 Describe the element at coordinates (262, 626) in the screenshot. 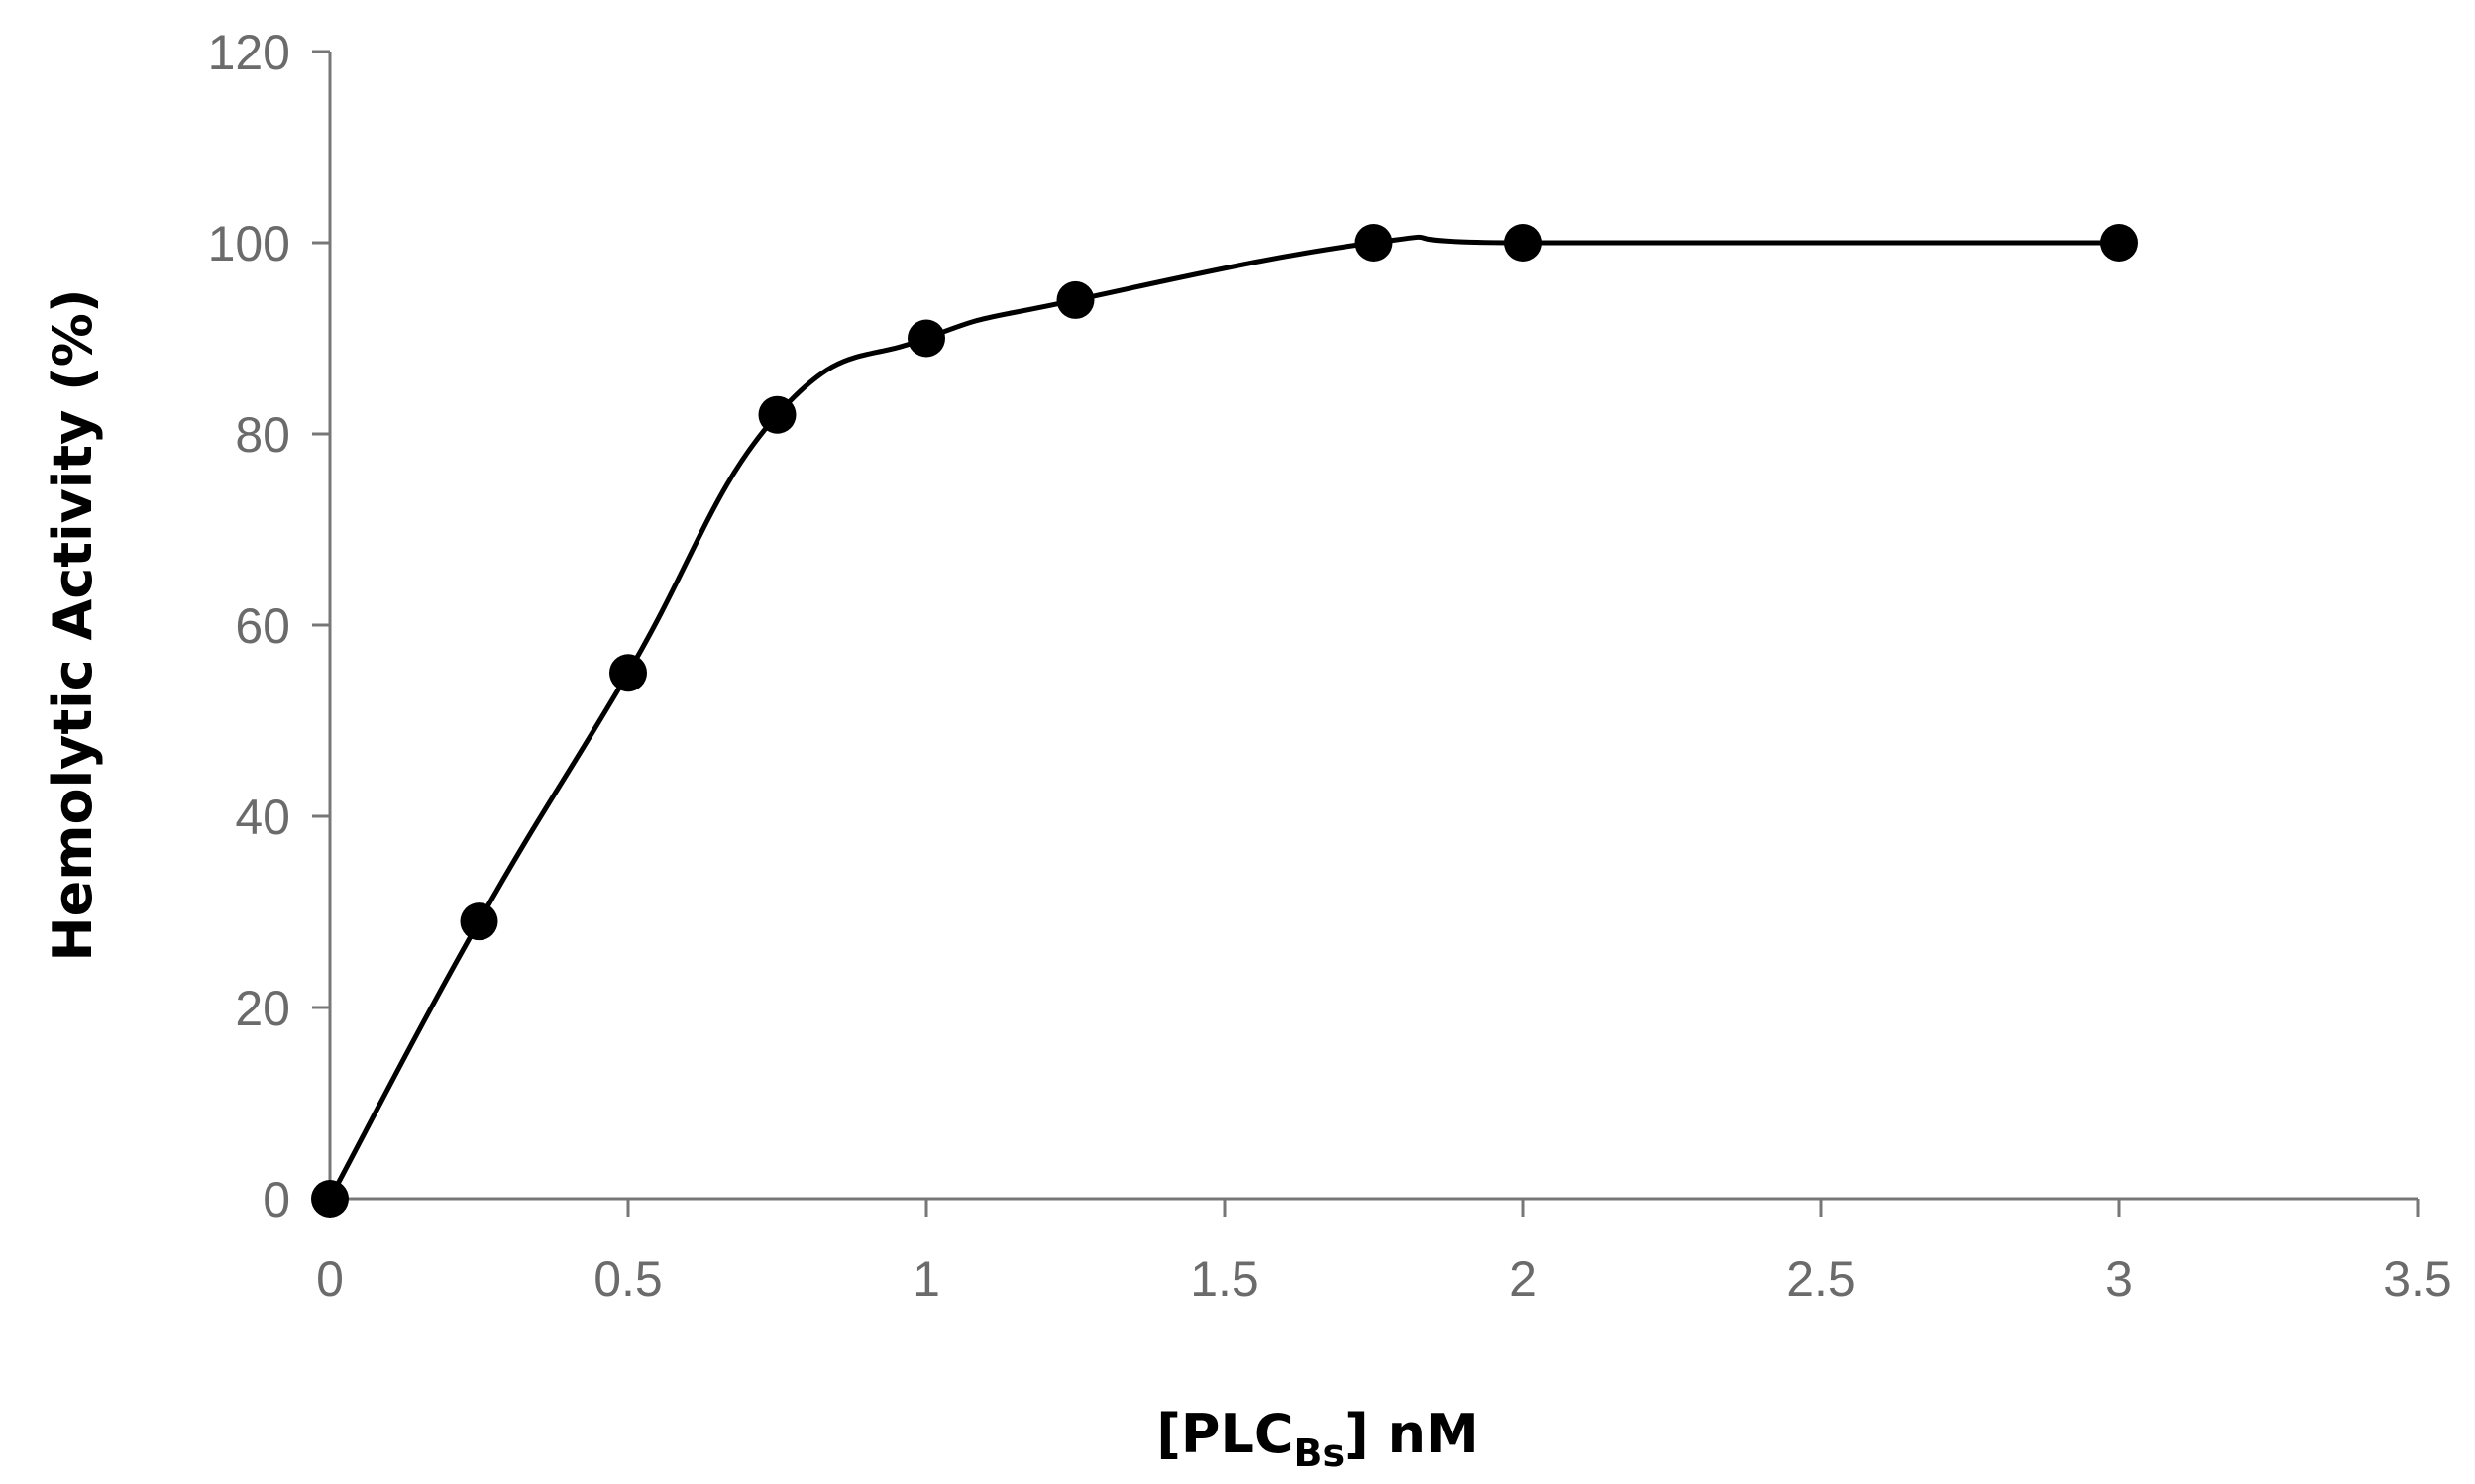

I see `y-tick-label: 60` at that location.